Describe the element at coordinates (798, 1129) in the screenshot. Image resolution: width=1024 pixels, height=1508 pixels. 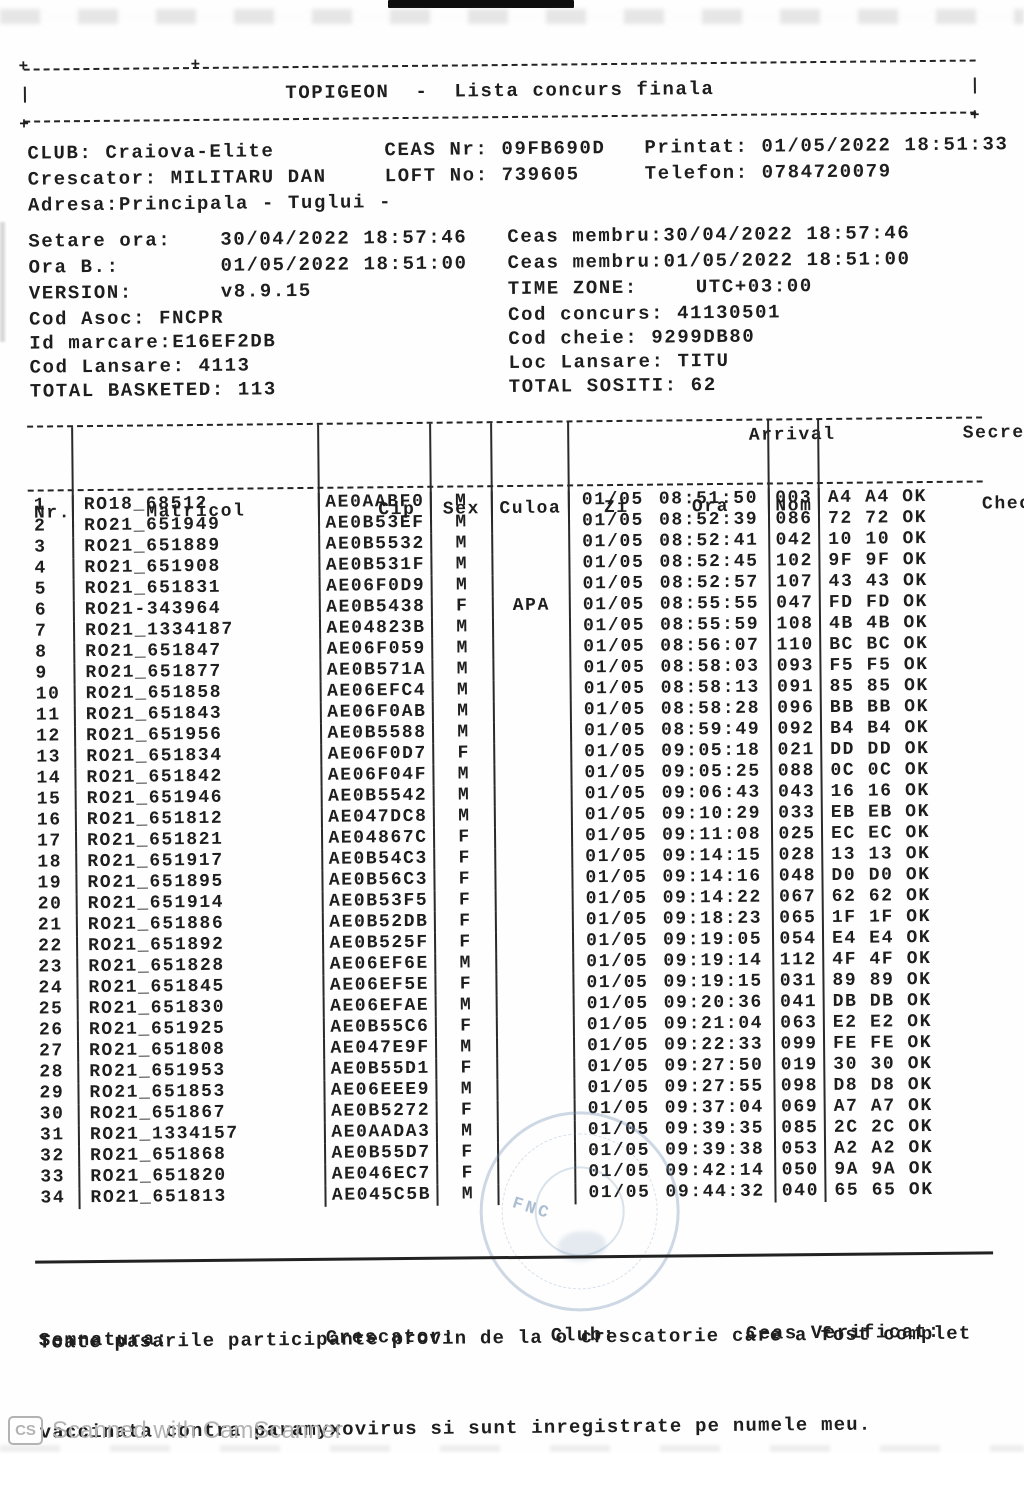
I see `cell-nom: 085` at that location.